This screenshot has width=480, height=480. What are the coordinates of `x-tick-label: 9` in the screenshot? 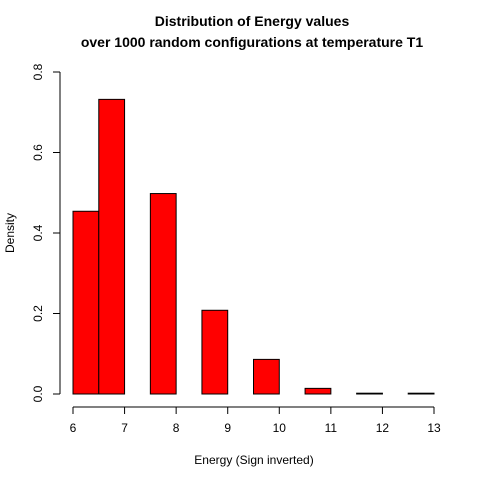 It's located at (227, 428).